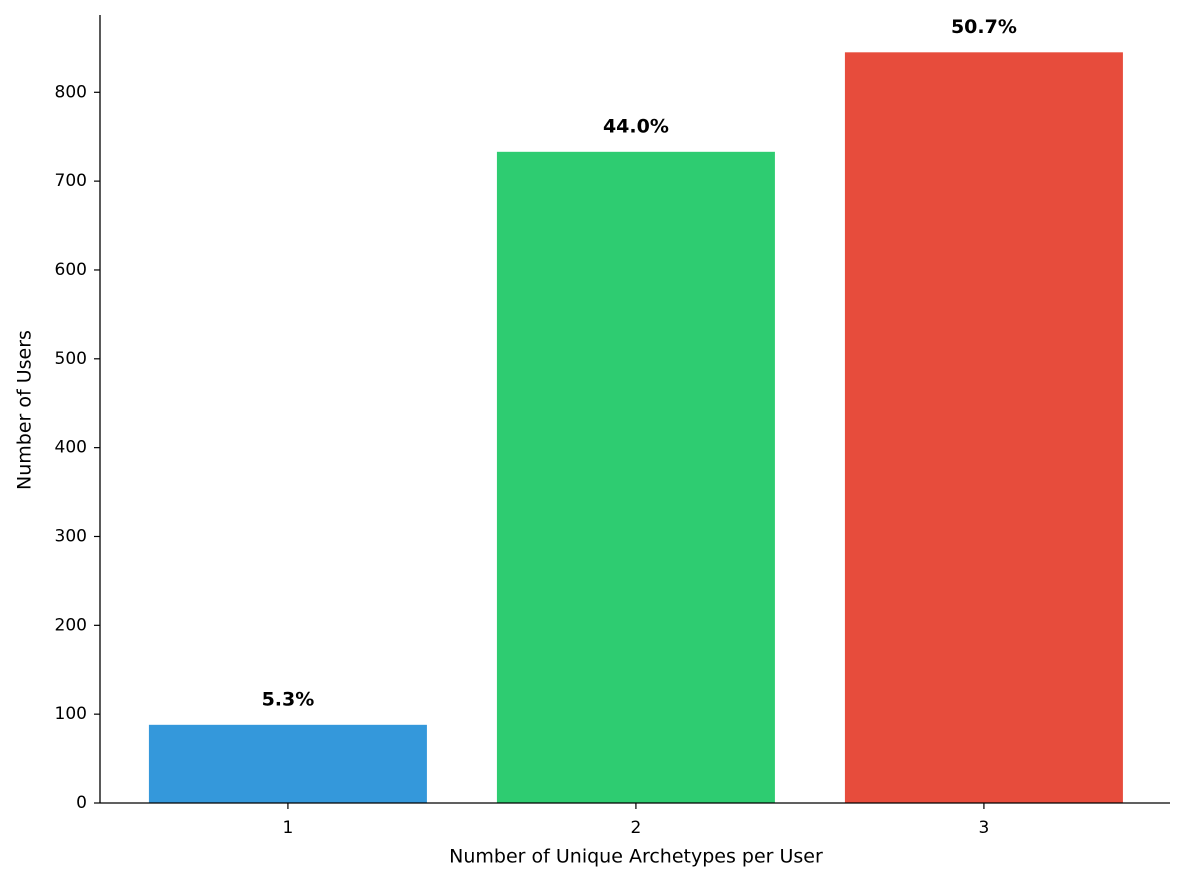  What do you see at coordinates (288, 699) in the screenshot?
I see `value-label: 5.3%` at bounding box center [288, 699].